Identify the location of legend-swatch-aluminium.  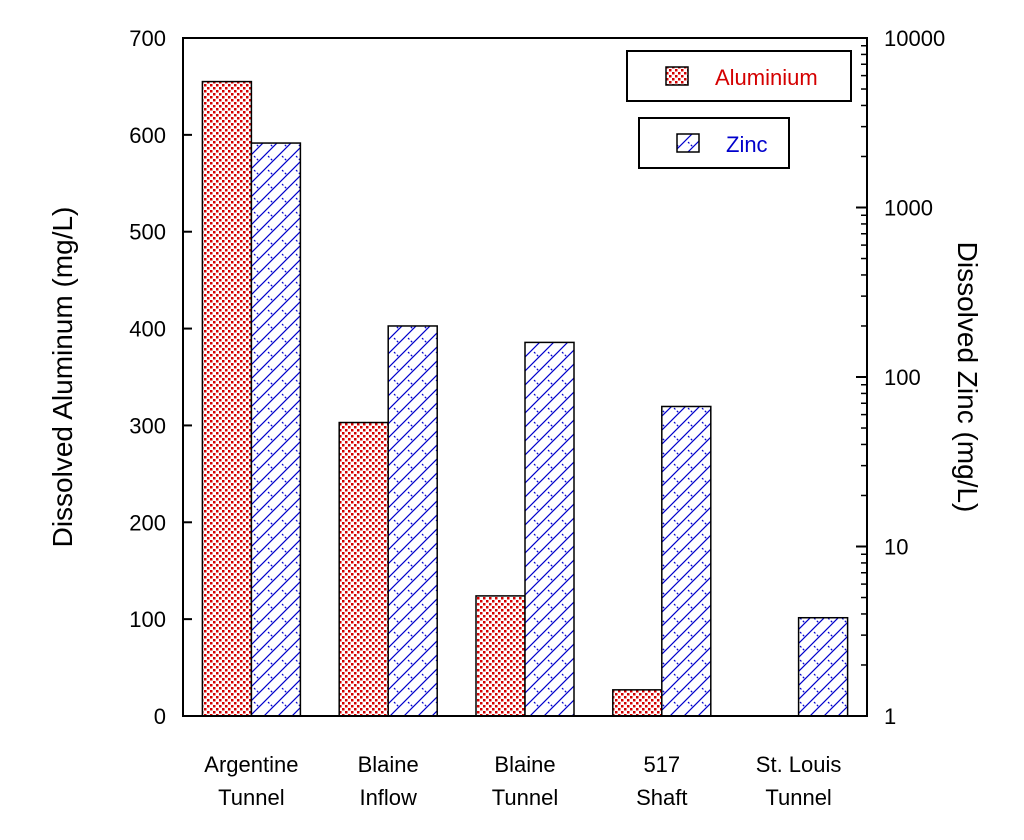
(677, 76).